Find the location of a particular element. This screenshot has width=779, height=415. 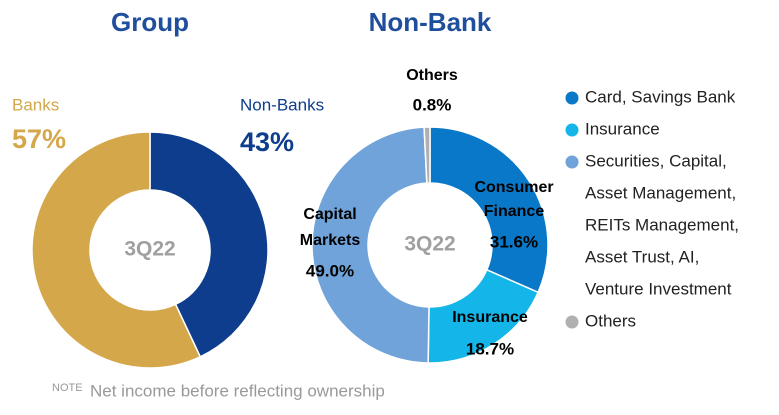

legend-label: REITs Management, is located at coordinates (662, 224).